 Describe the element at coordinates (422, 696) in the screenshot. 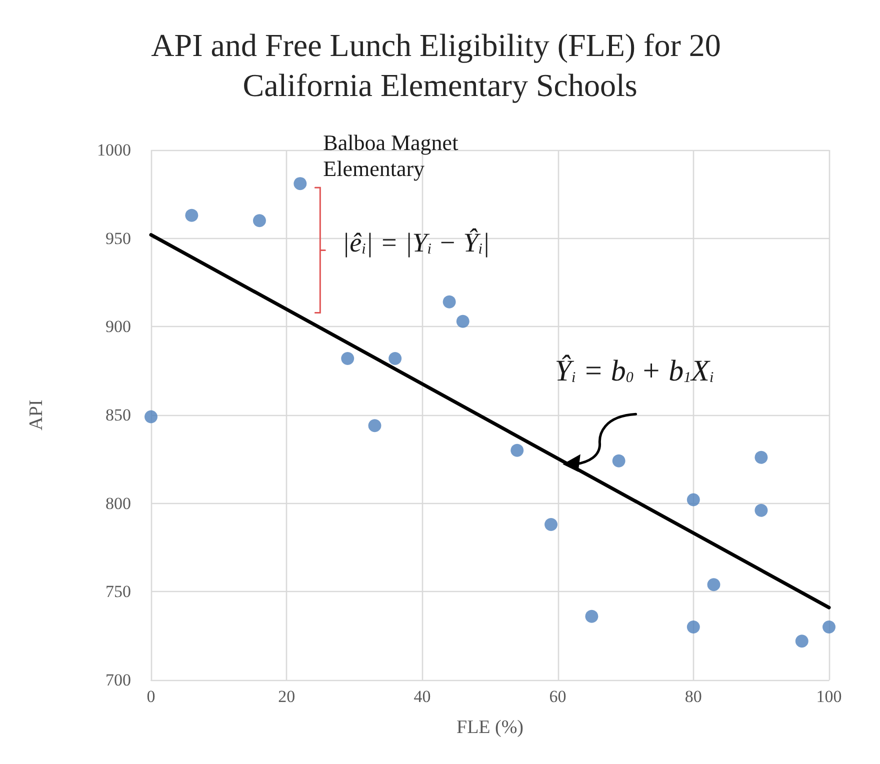

I see `x-tick-label: 40` at that location.